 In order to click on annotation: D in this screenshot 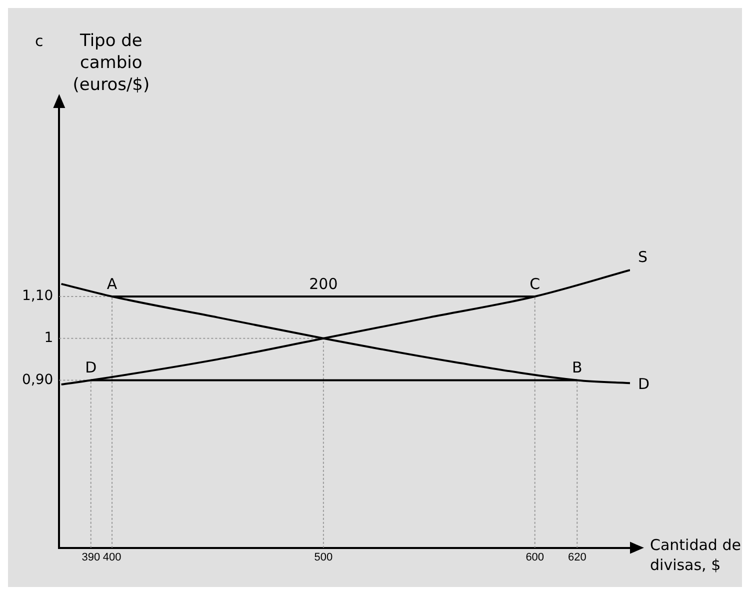, I will do `click(91, 367)`.